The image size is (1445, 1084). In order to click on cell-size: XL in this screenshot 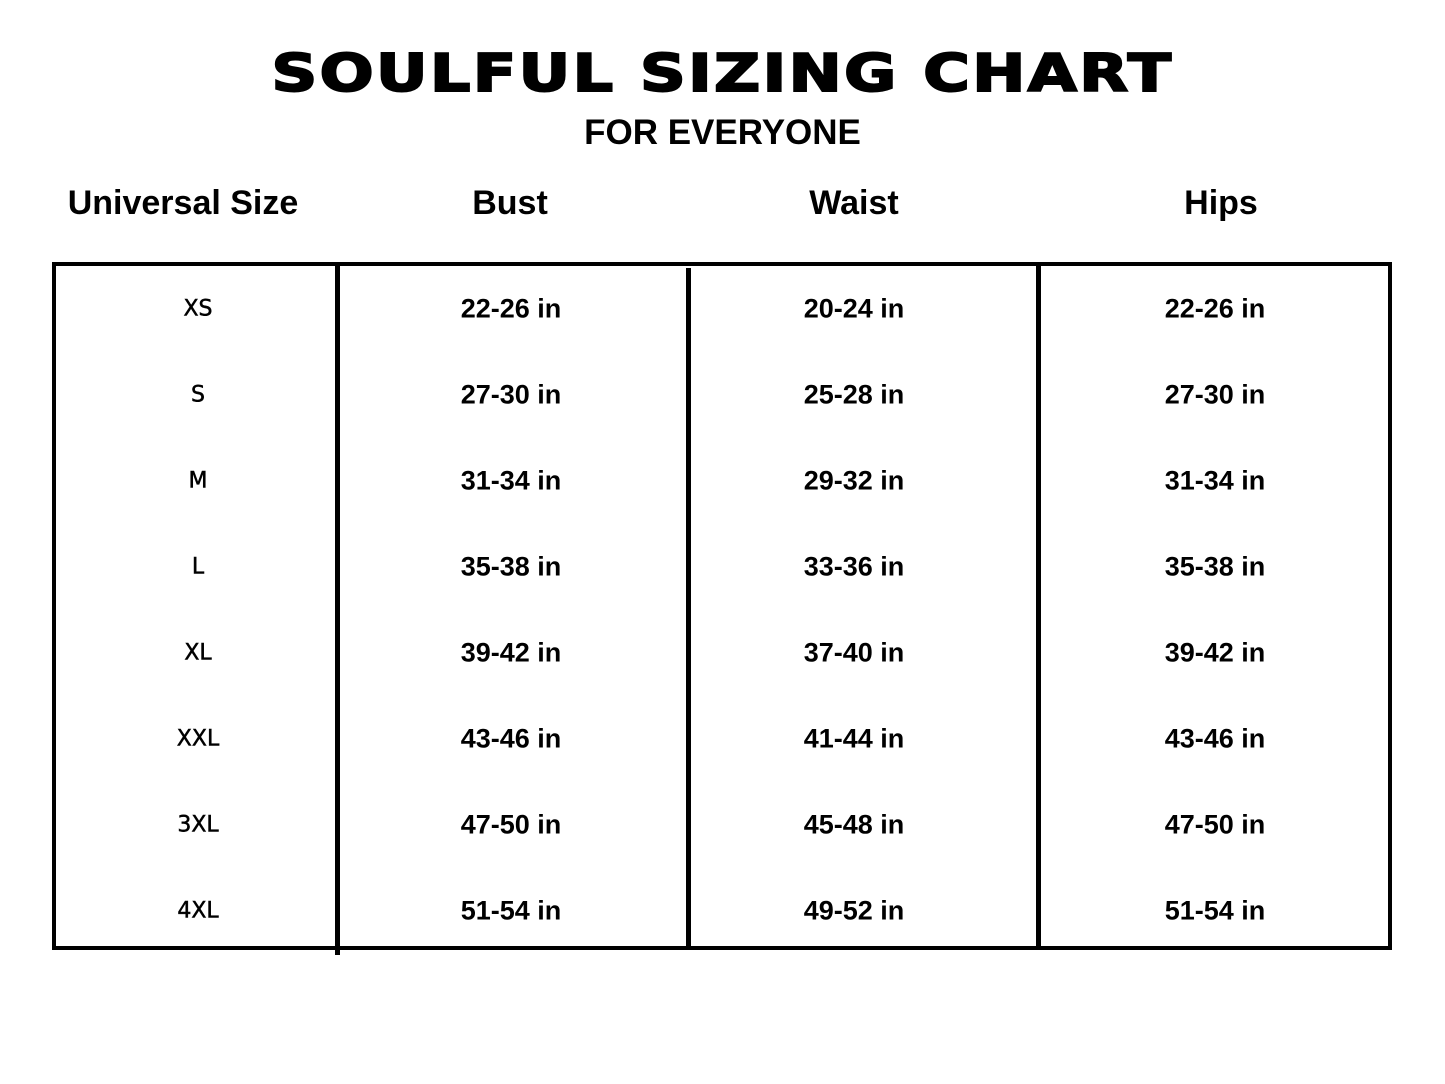, I will do `click(198, 653)`.